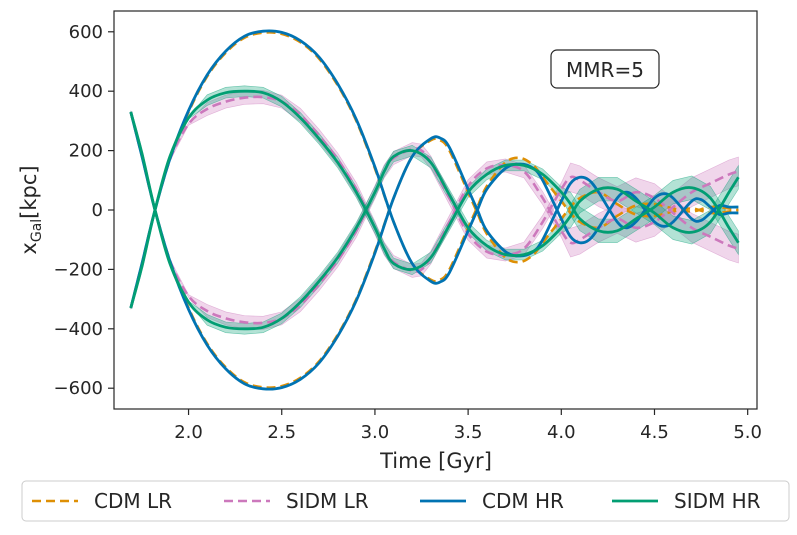  Describe the element at coordinates (86, 32) in the screenshot. I see `y-tick-label: 600` at that location.